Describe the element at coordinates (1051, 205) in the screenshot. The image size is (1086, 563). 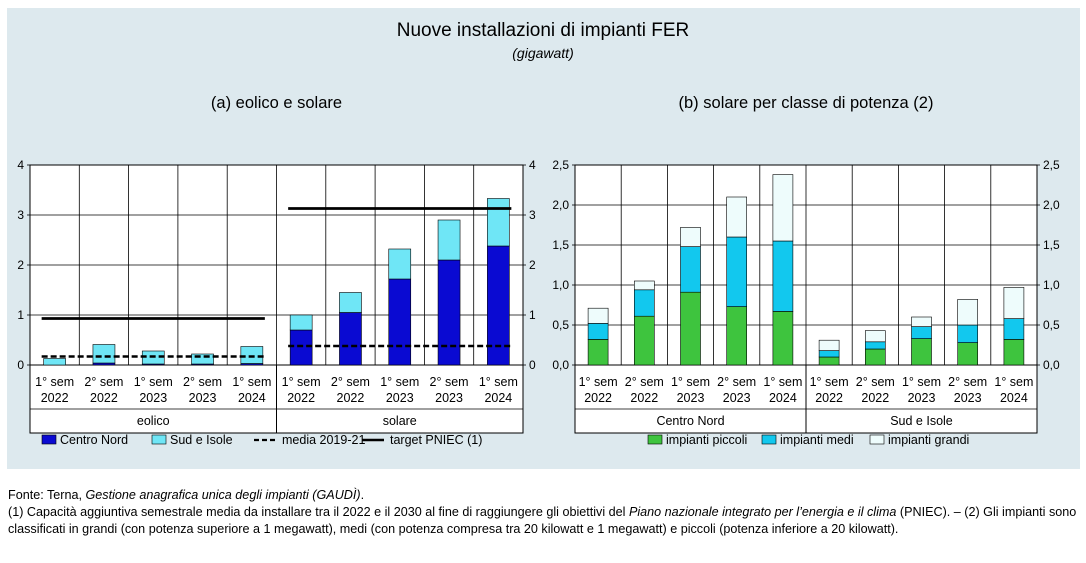
I see `panel-b-ytick-right: 2,0` at that location.